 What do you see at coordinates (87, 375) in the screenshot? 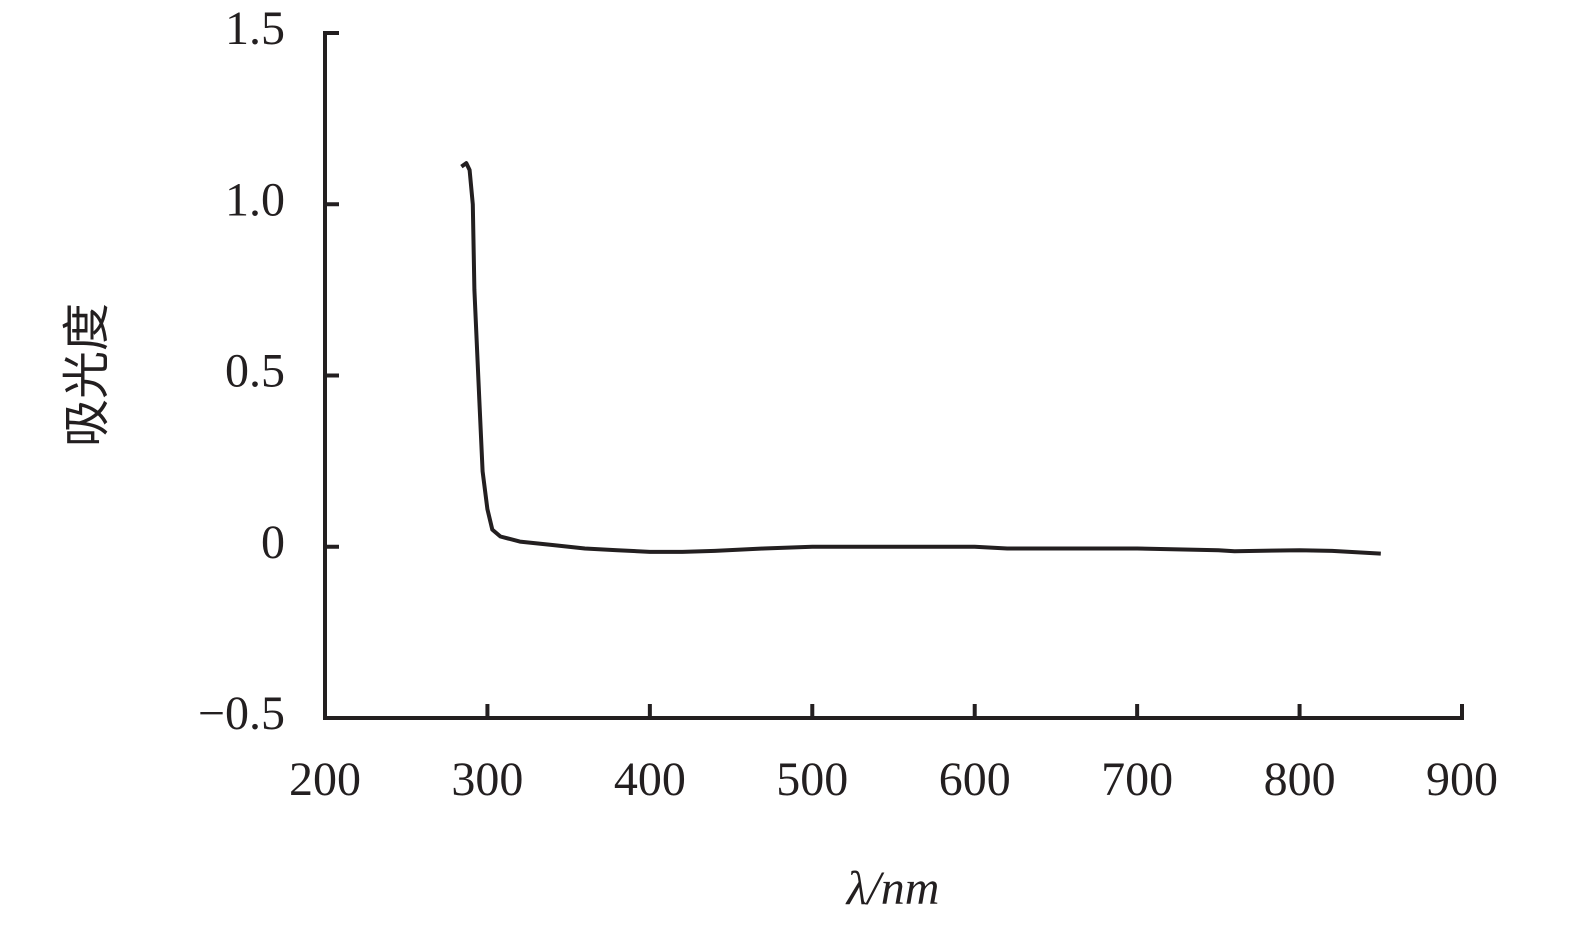
I see `y-axis-label: 吸光度` at bounding box center [87, 375].